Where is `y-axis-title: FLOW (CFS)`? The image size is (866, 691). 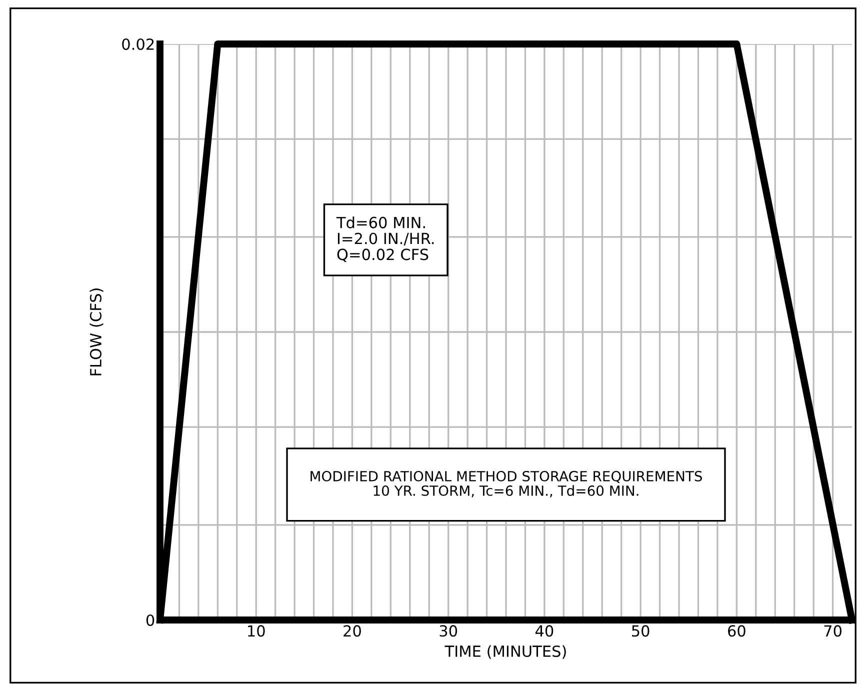
y-axis-title: FLOW (CFS) is located at coordinates (97, 332).